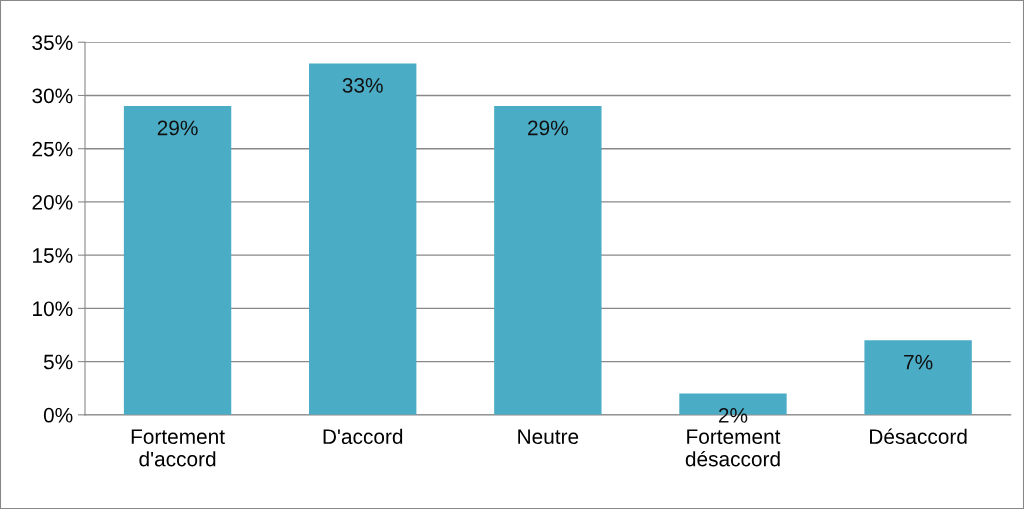 This screenshot has width=1024, height=509. Describe the element at coordinates (363, 436) in the screenshot. I see `x-tick-label: D'accord` at that location.